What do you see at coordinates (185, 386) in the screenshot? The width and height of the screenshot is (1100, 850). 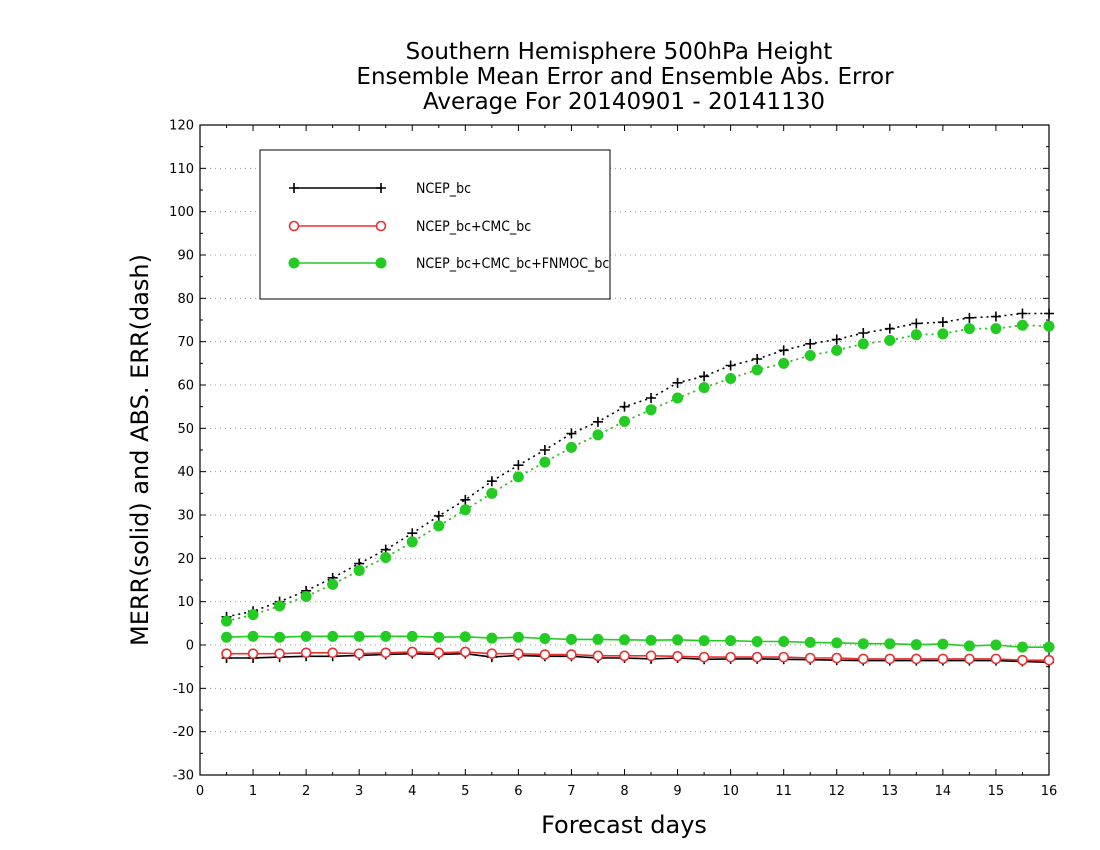 I see `y-tick-label: 60` at bounding box center [185, 386].